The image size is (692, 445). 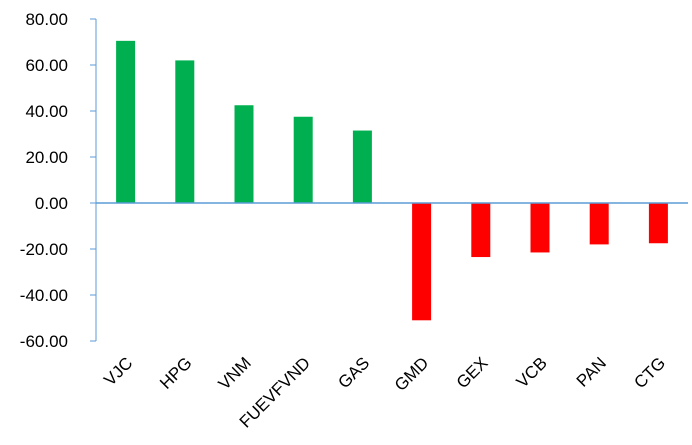 What do you see at coordinates (118, 371) in the screenshot?
I see `x-category-label: VJC` at bounding box center [118, 371].